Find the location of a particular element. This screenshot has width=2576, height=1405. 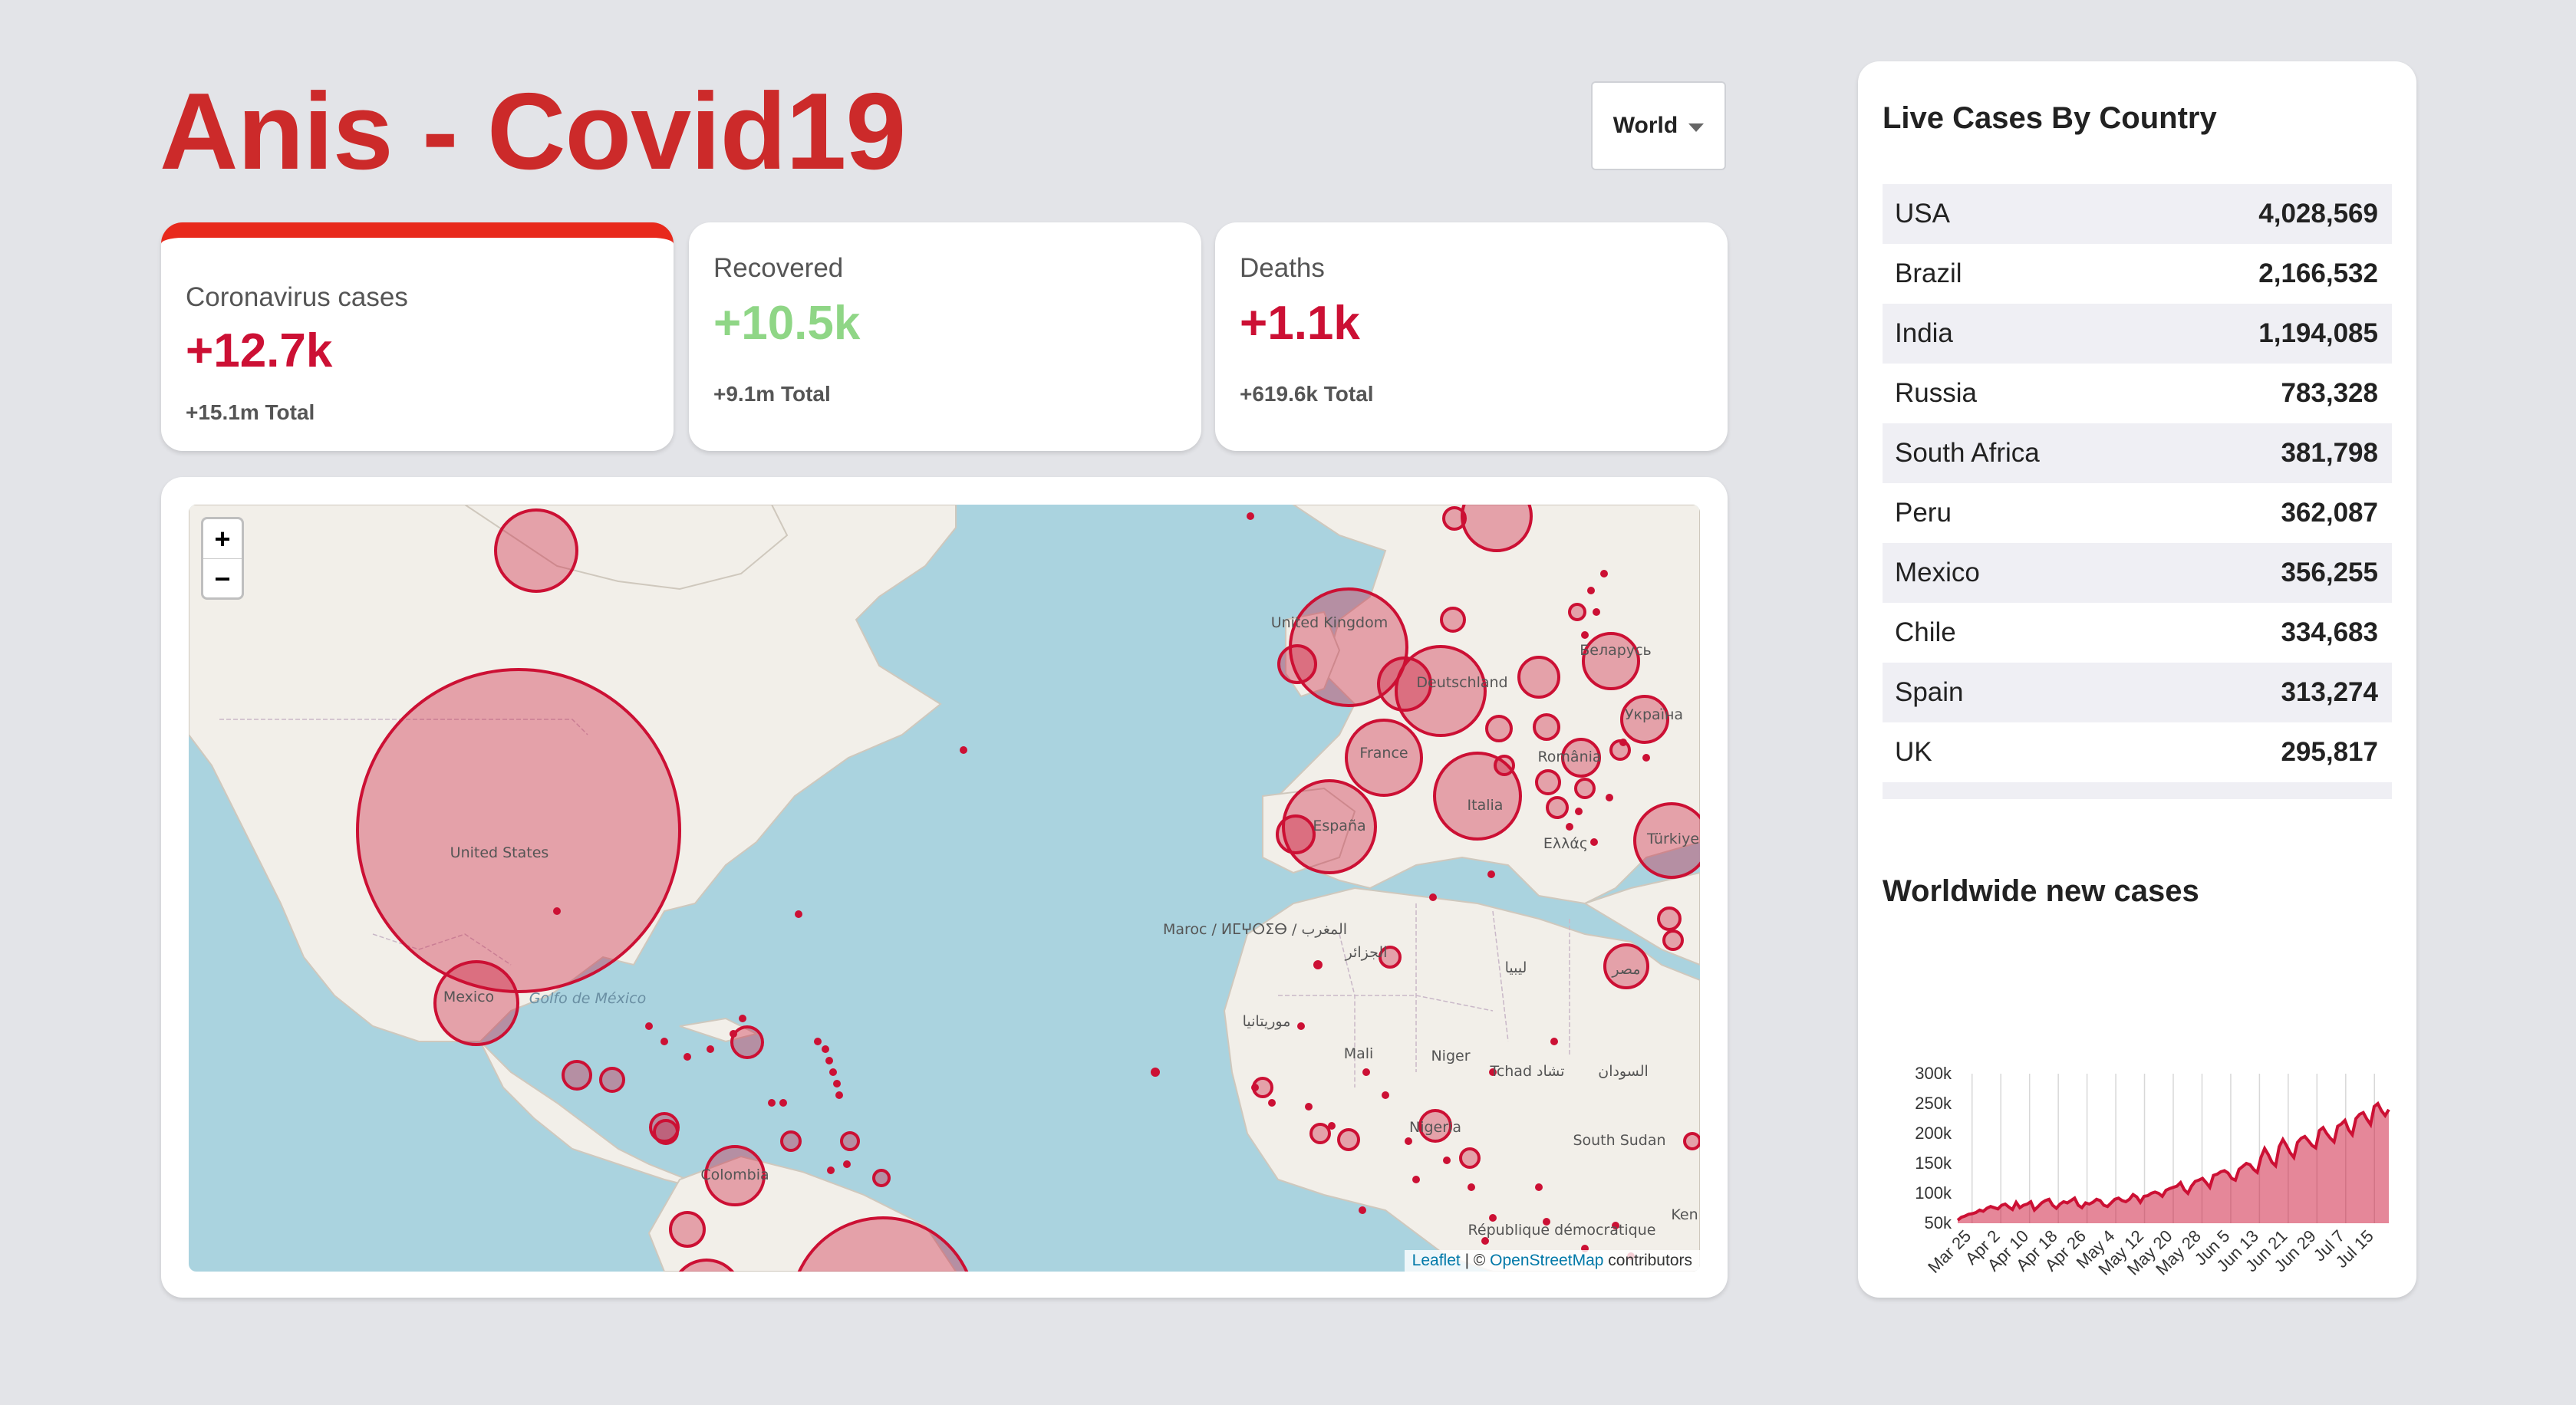

y-tick-label: 250k is located at coordinates (1933, 1104).